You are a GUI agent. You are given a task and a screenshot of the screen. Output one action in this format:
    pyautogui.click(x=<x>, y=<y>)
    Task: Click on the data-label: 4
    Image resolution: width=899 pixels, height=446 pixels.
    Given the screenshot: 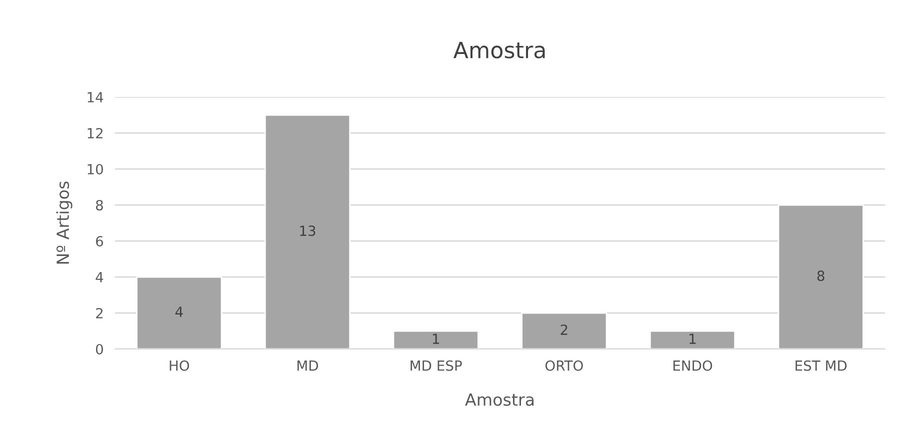 What is the action you would take?
    pyautogui.click(x=179, y=311)
    